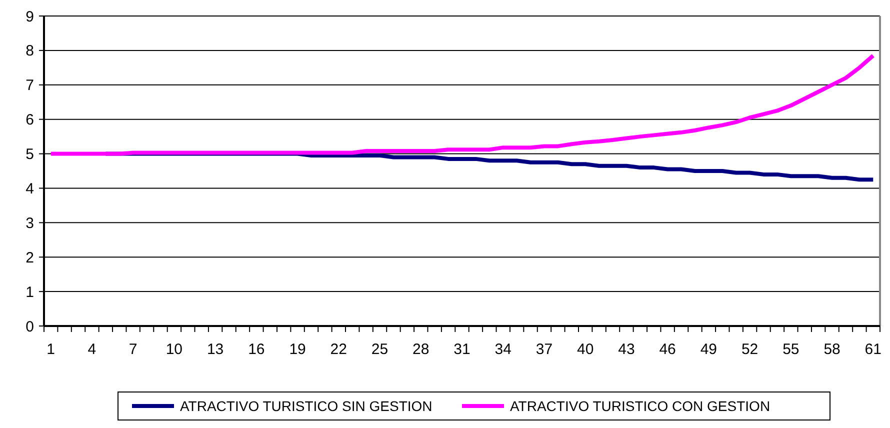  I want to click on x-tick-label: 28, so click(421, 349).